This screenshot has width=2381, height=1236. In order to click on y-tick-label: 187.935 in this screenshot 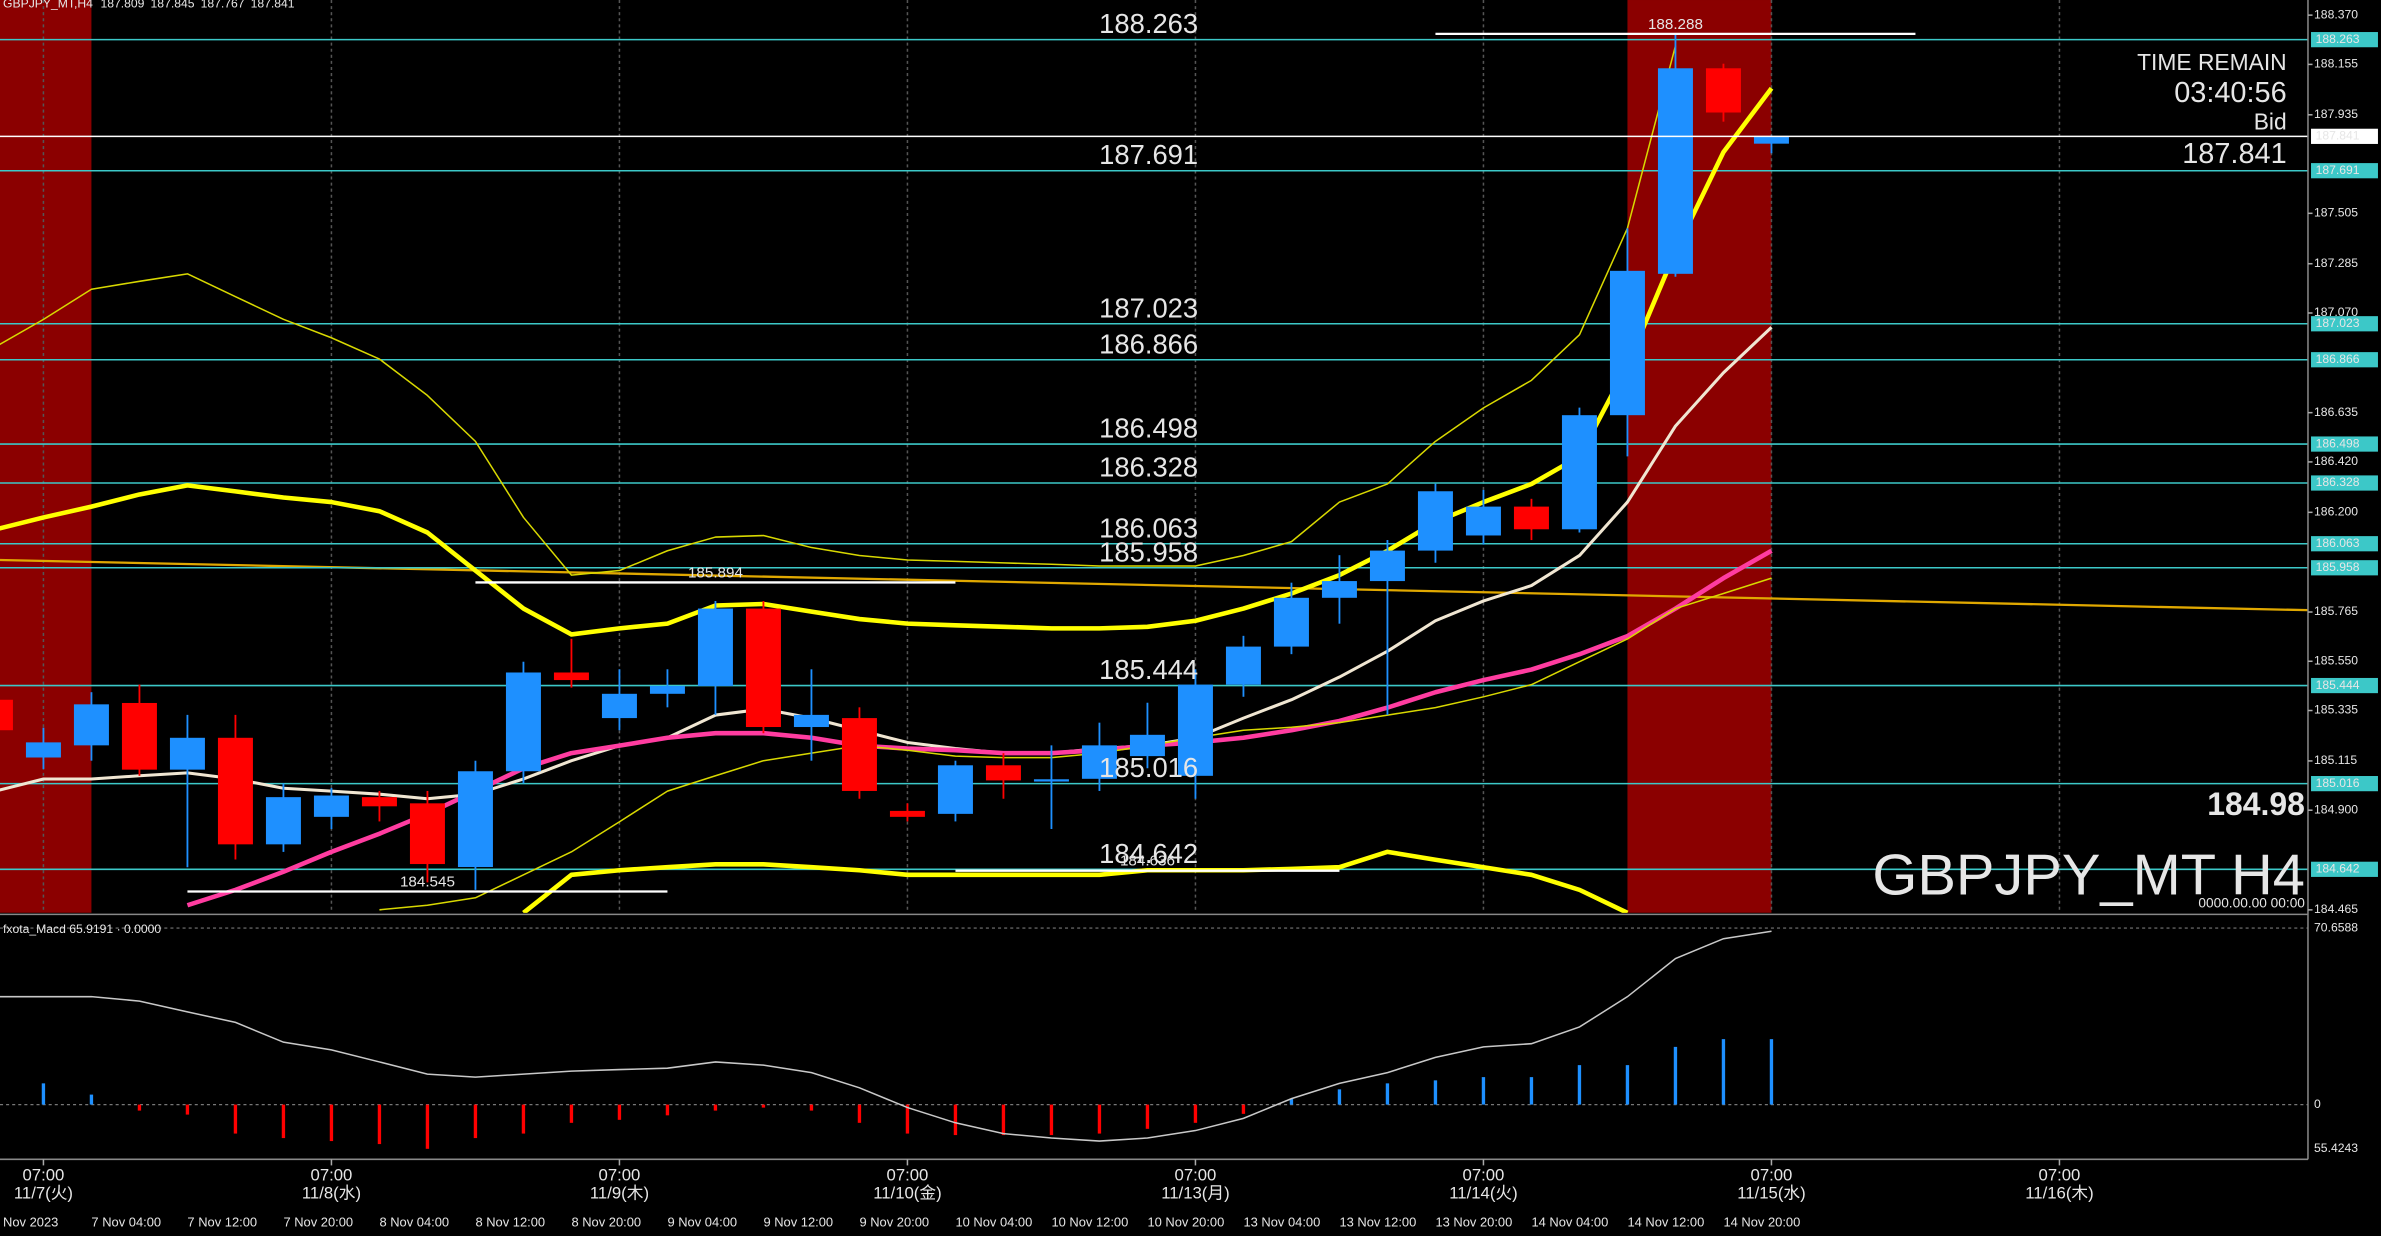, I will do `click(2336, 114)`.